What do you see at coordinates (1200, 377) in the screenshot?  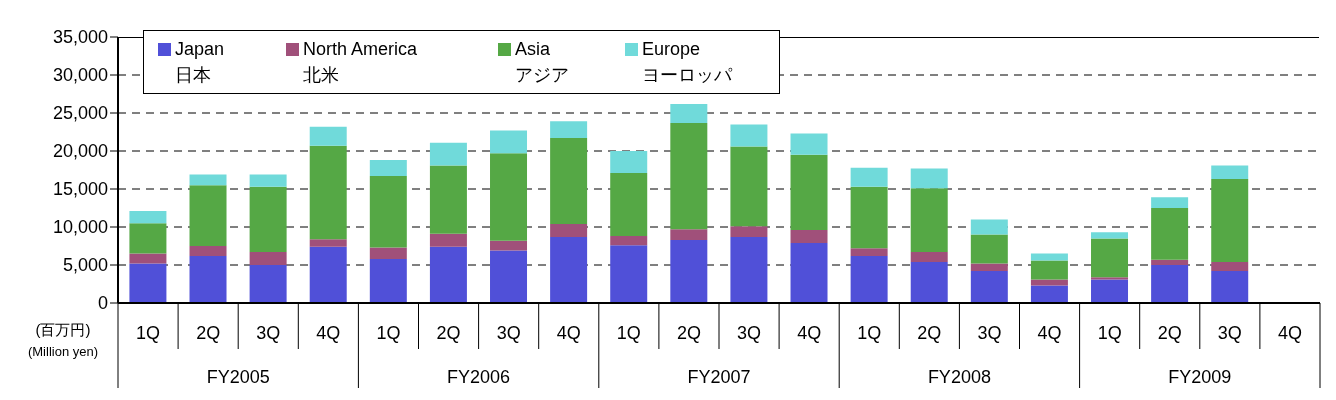 I see `text: FY2009` at bounding box center [1200, 377].